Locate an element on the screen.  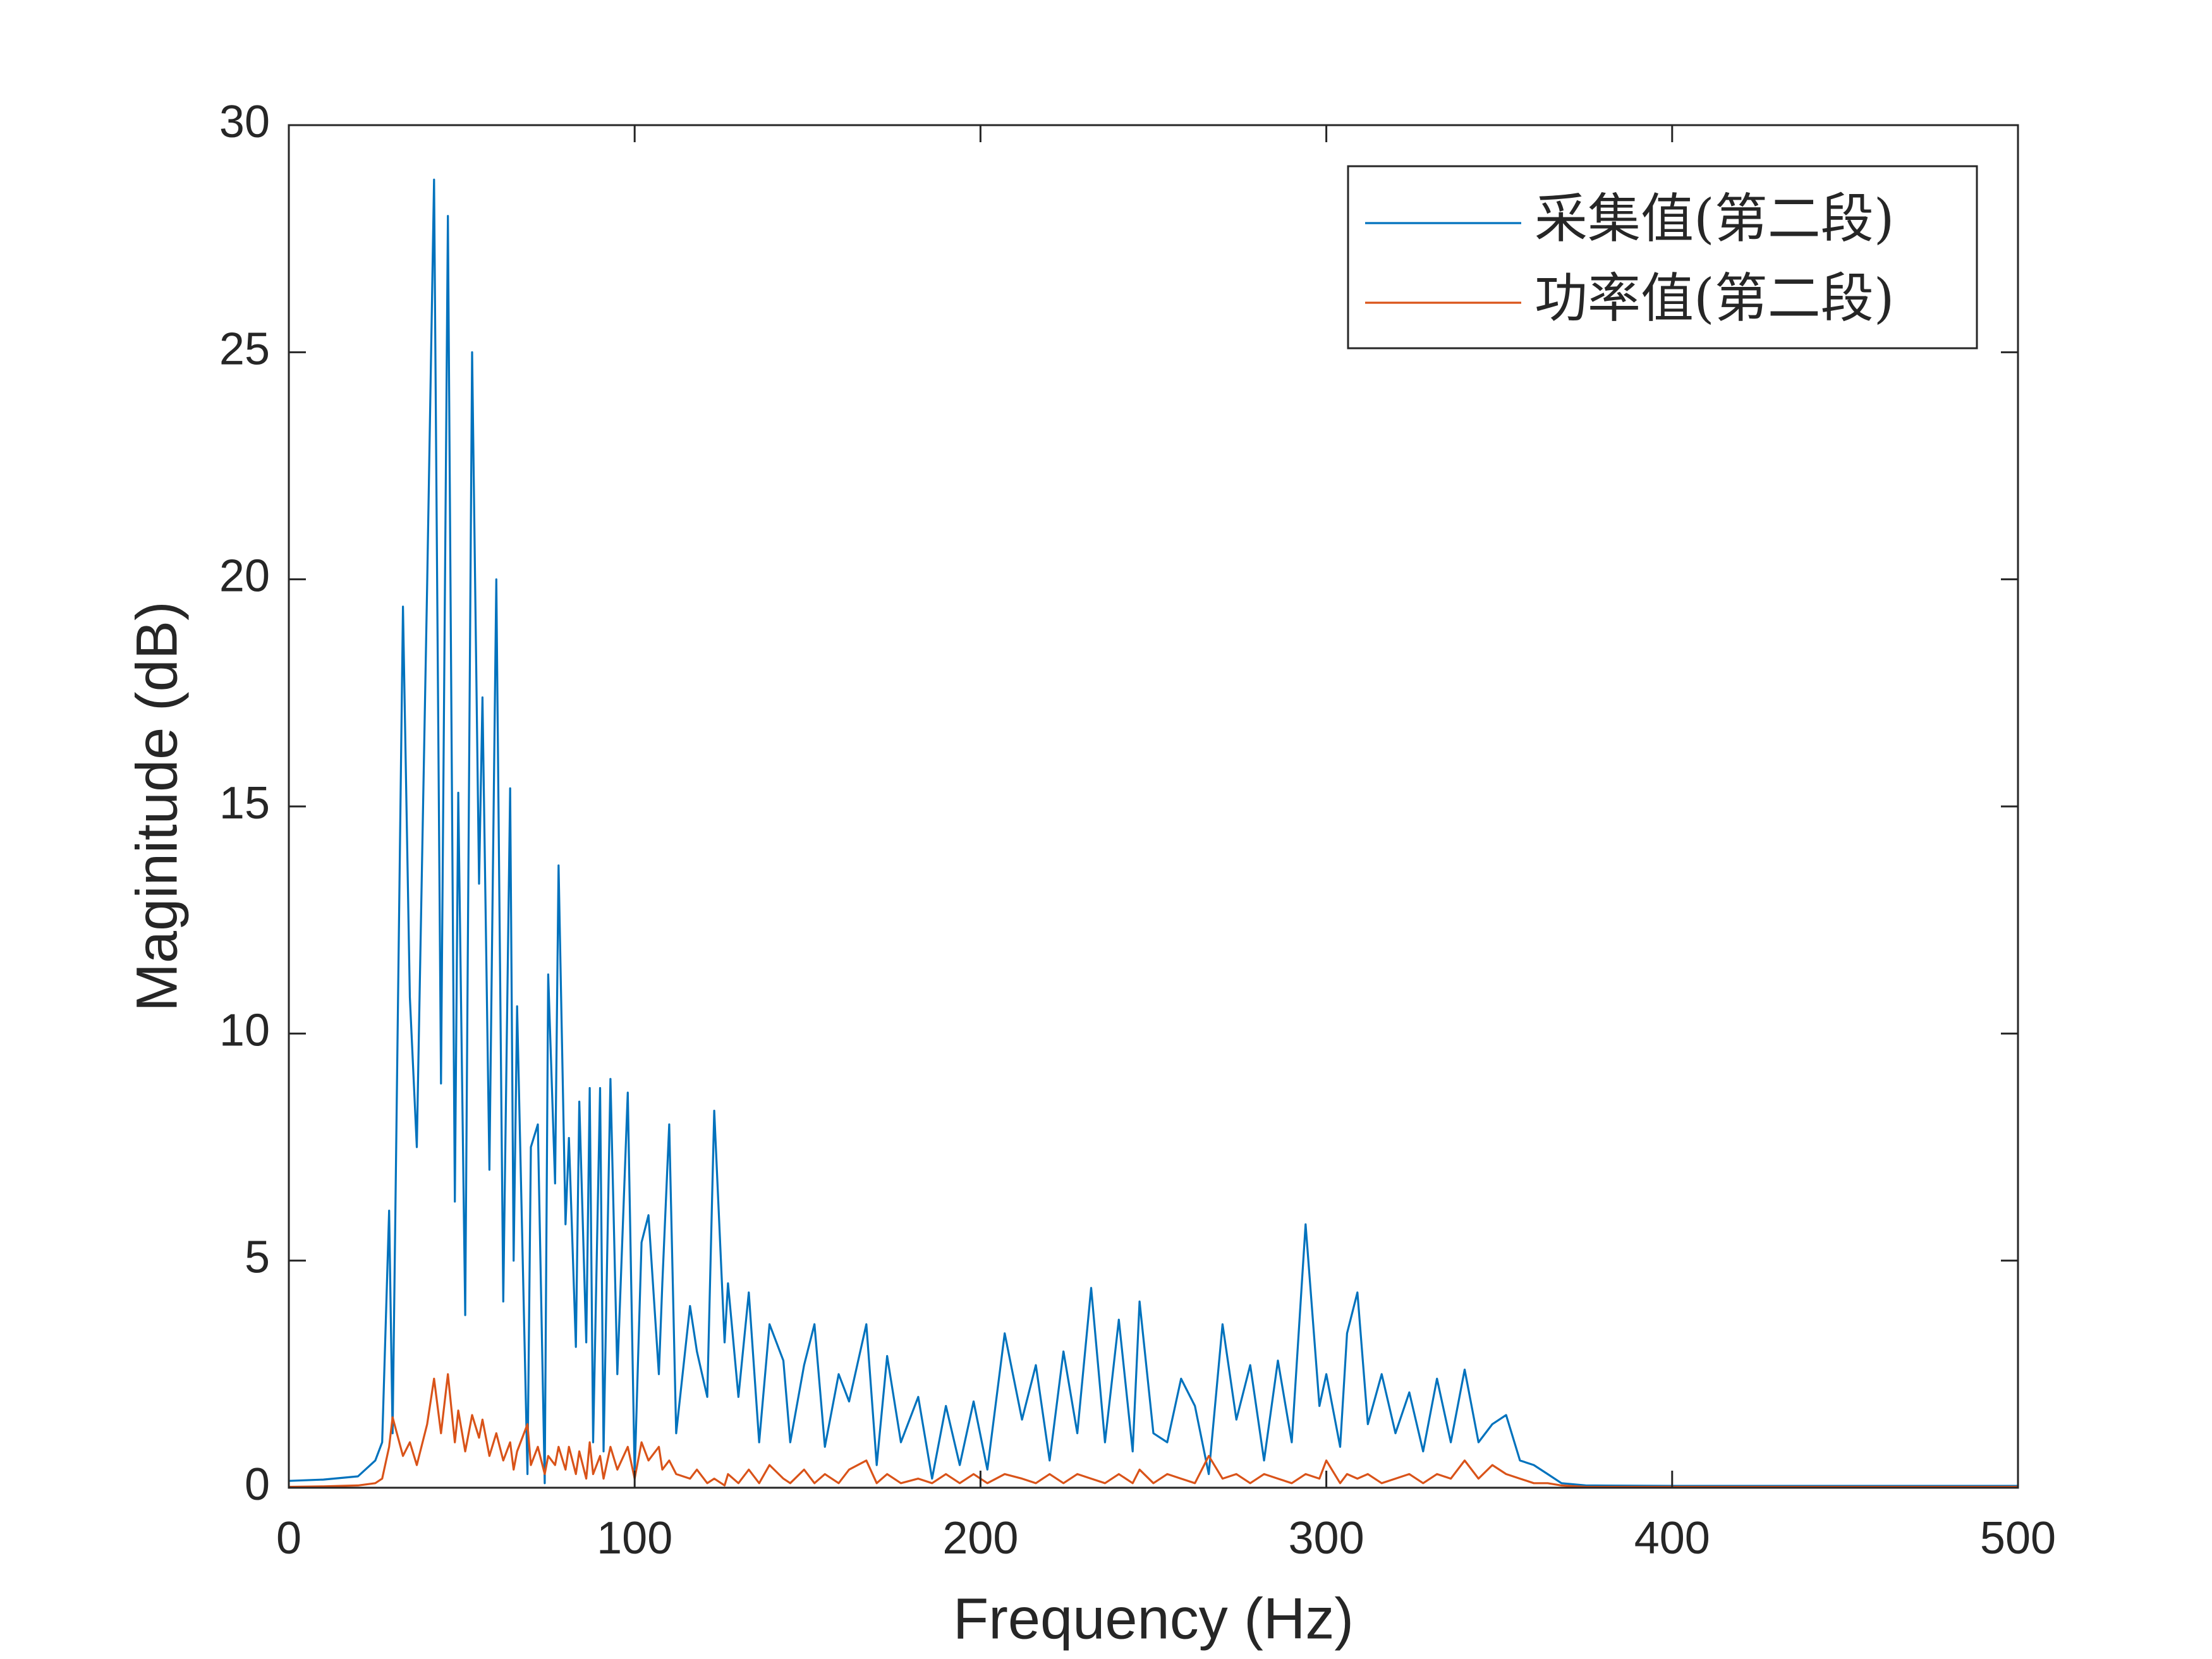
y-tick-label: 25 is located at coordinates (244, 349).